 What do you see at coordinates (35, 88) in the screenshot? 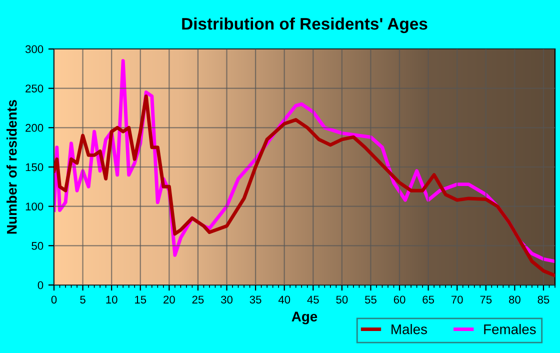
I see `y-tick-label: 250` at bounding box center [35, 88].